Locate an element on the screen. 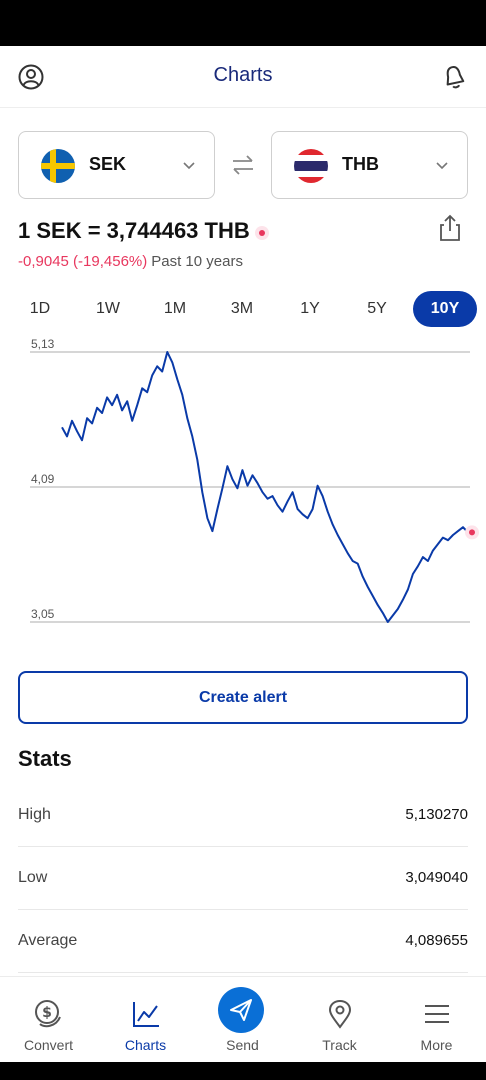 This screenshot has width=486, height=1080. rate-change-value: -0,9045 (-19,456%) is located at coordinates (83, 261).